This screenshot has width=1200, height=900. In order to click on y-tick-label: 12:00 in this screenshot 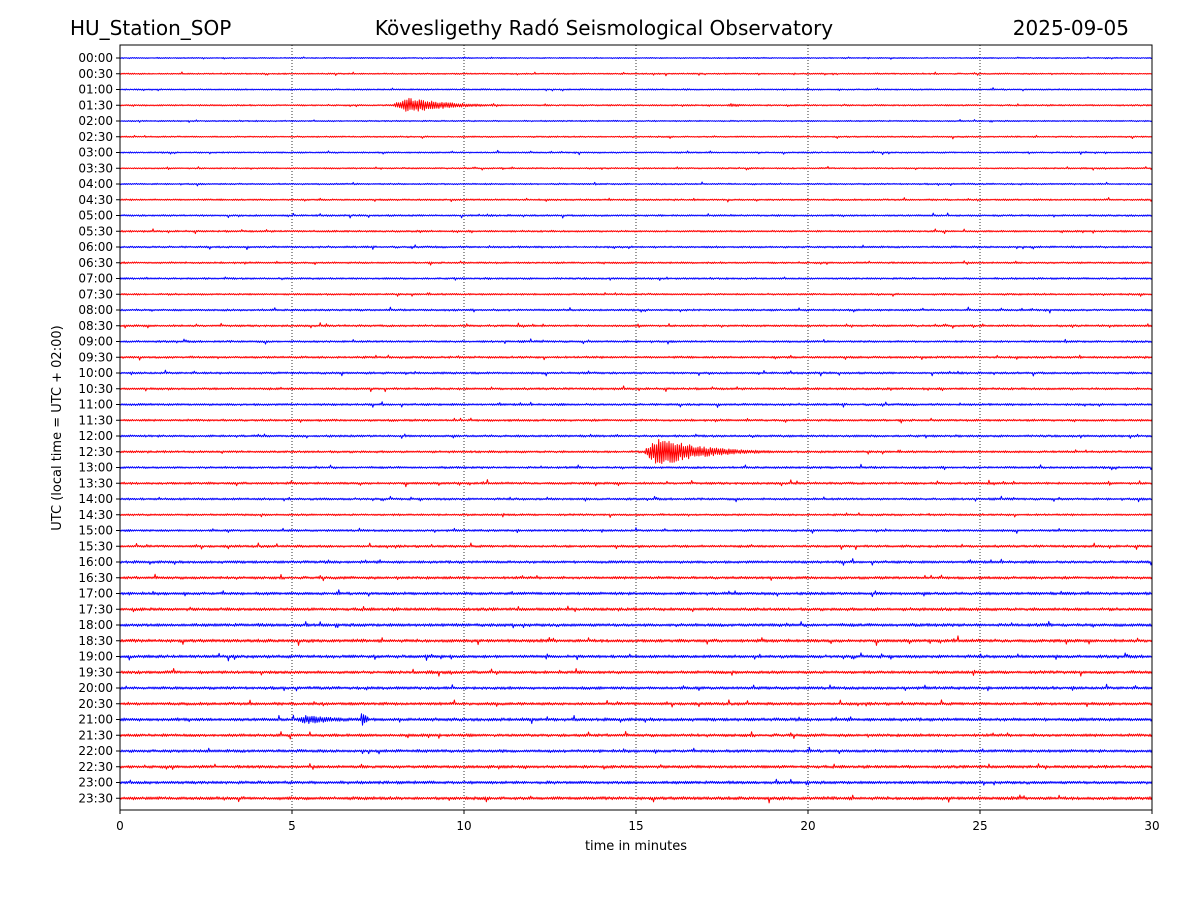, I will do `click(95, 436)`.